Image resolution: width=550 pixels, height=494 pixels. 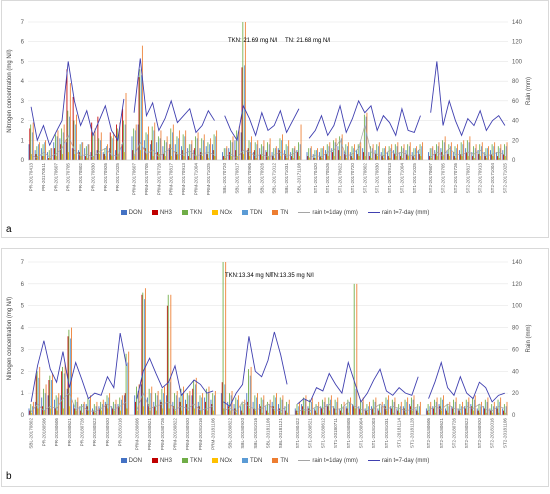 I want to click on x-tick-label: PRM-20180606, so click(x=136, y=434).